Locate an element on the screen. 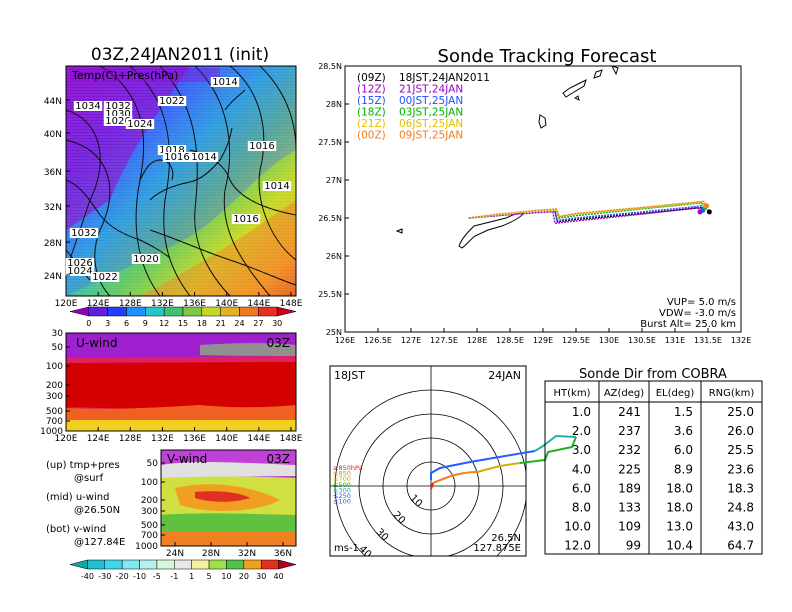  colorbar-tick-label: 21 is located at coordinates (221, 323).